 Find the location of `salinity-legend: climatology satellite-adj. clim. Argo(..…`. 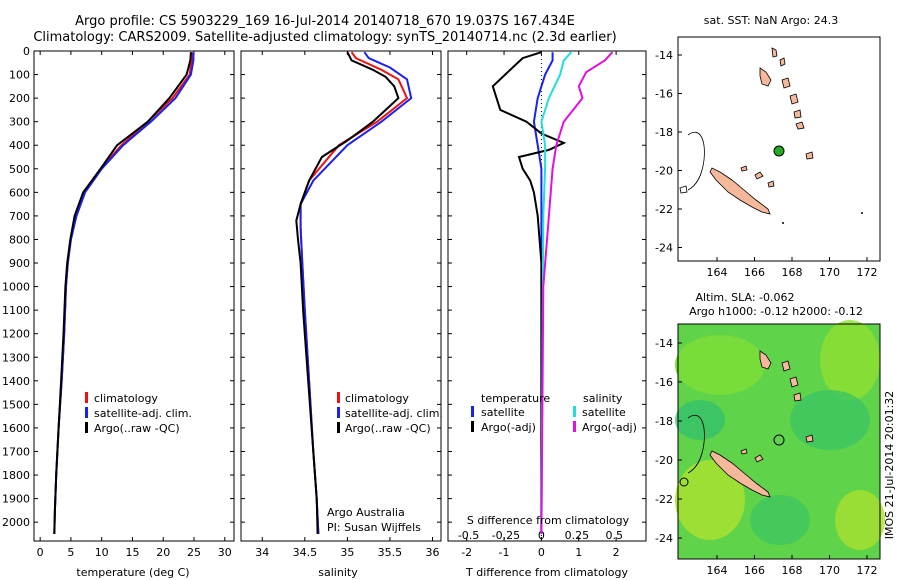

salinity-legend: climatology satellite-adj. clim. Argo(..… is located at coordinates (385, 463).